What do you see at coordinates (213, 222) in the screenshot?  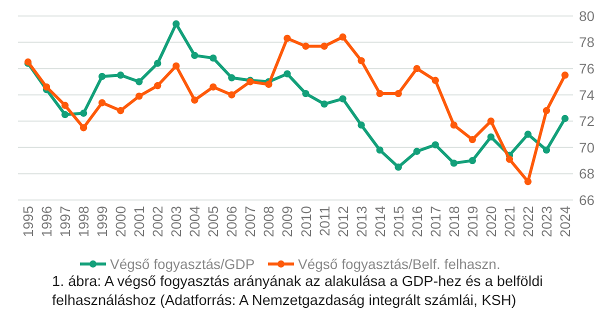 I see `x-tick-label: 2005` at bounding box center [213, 222].